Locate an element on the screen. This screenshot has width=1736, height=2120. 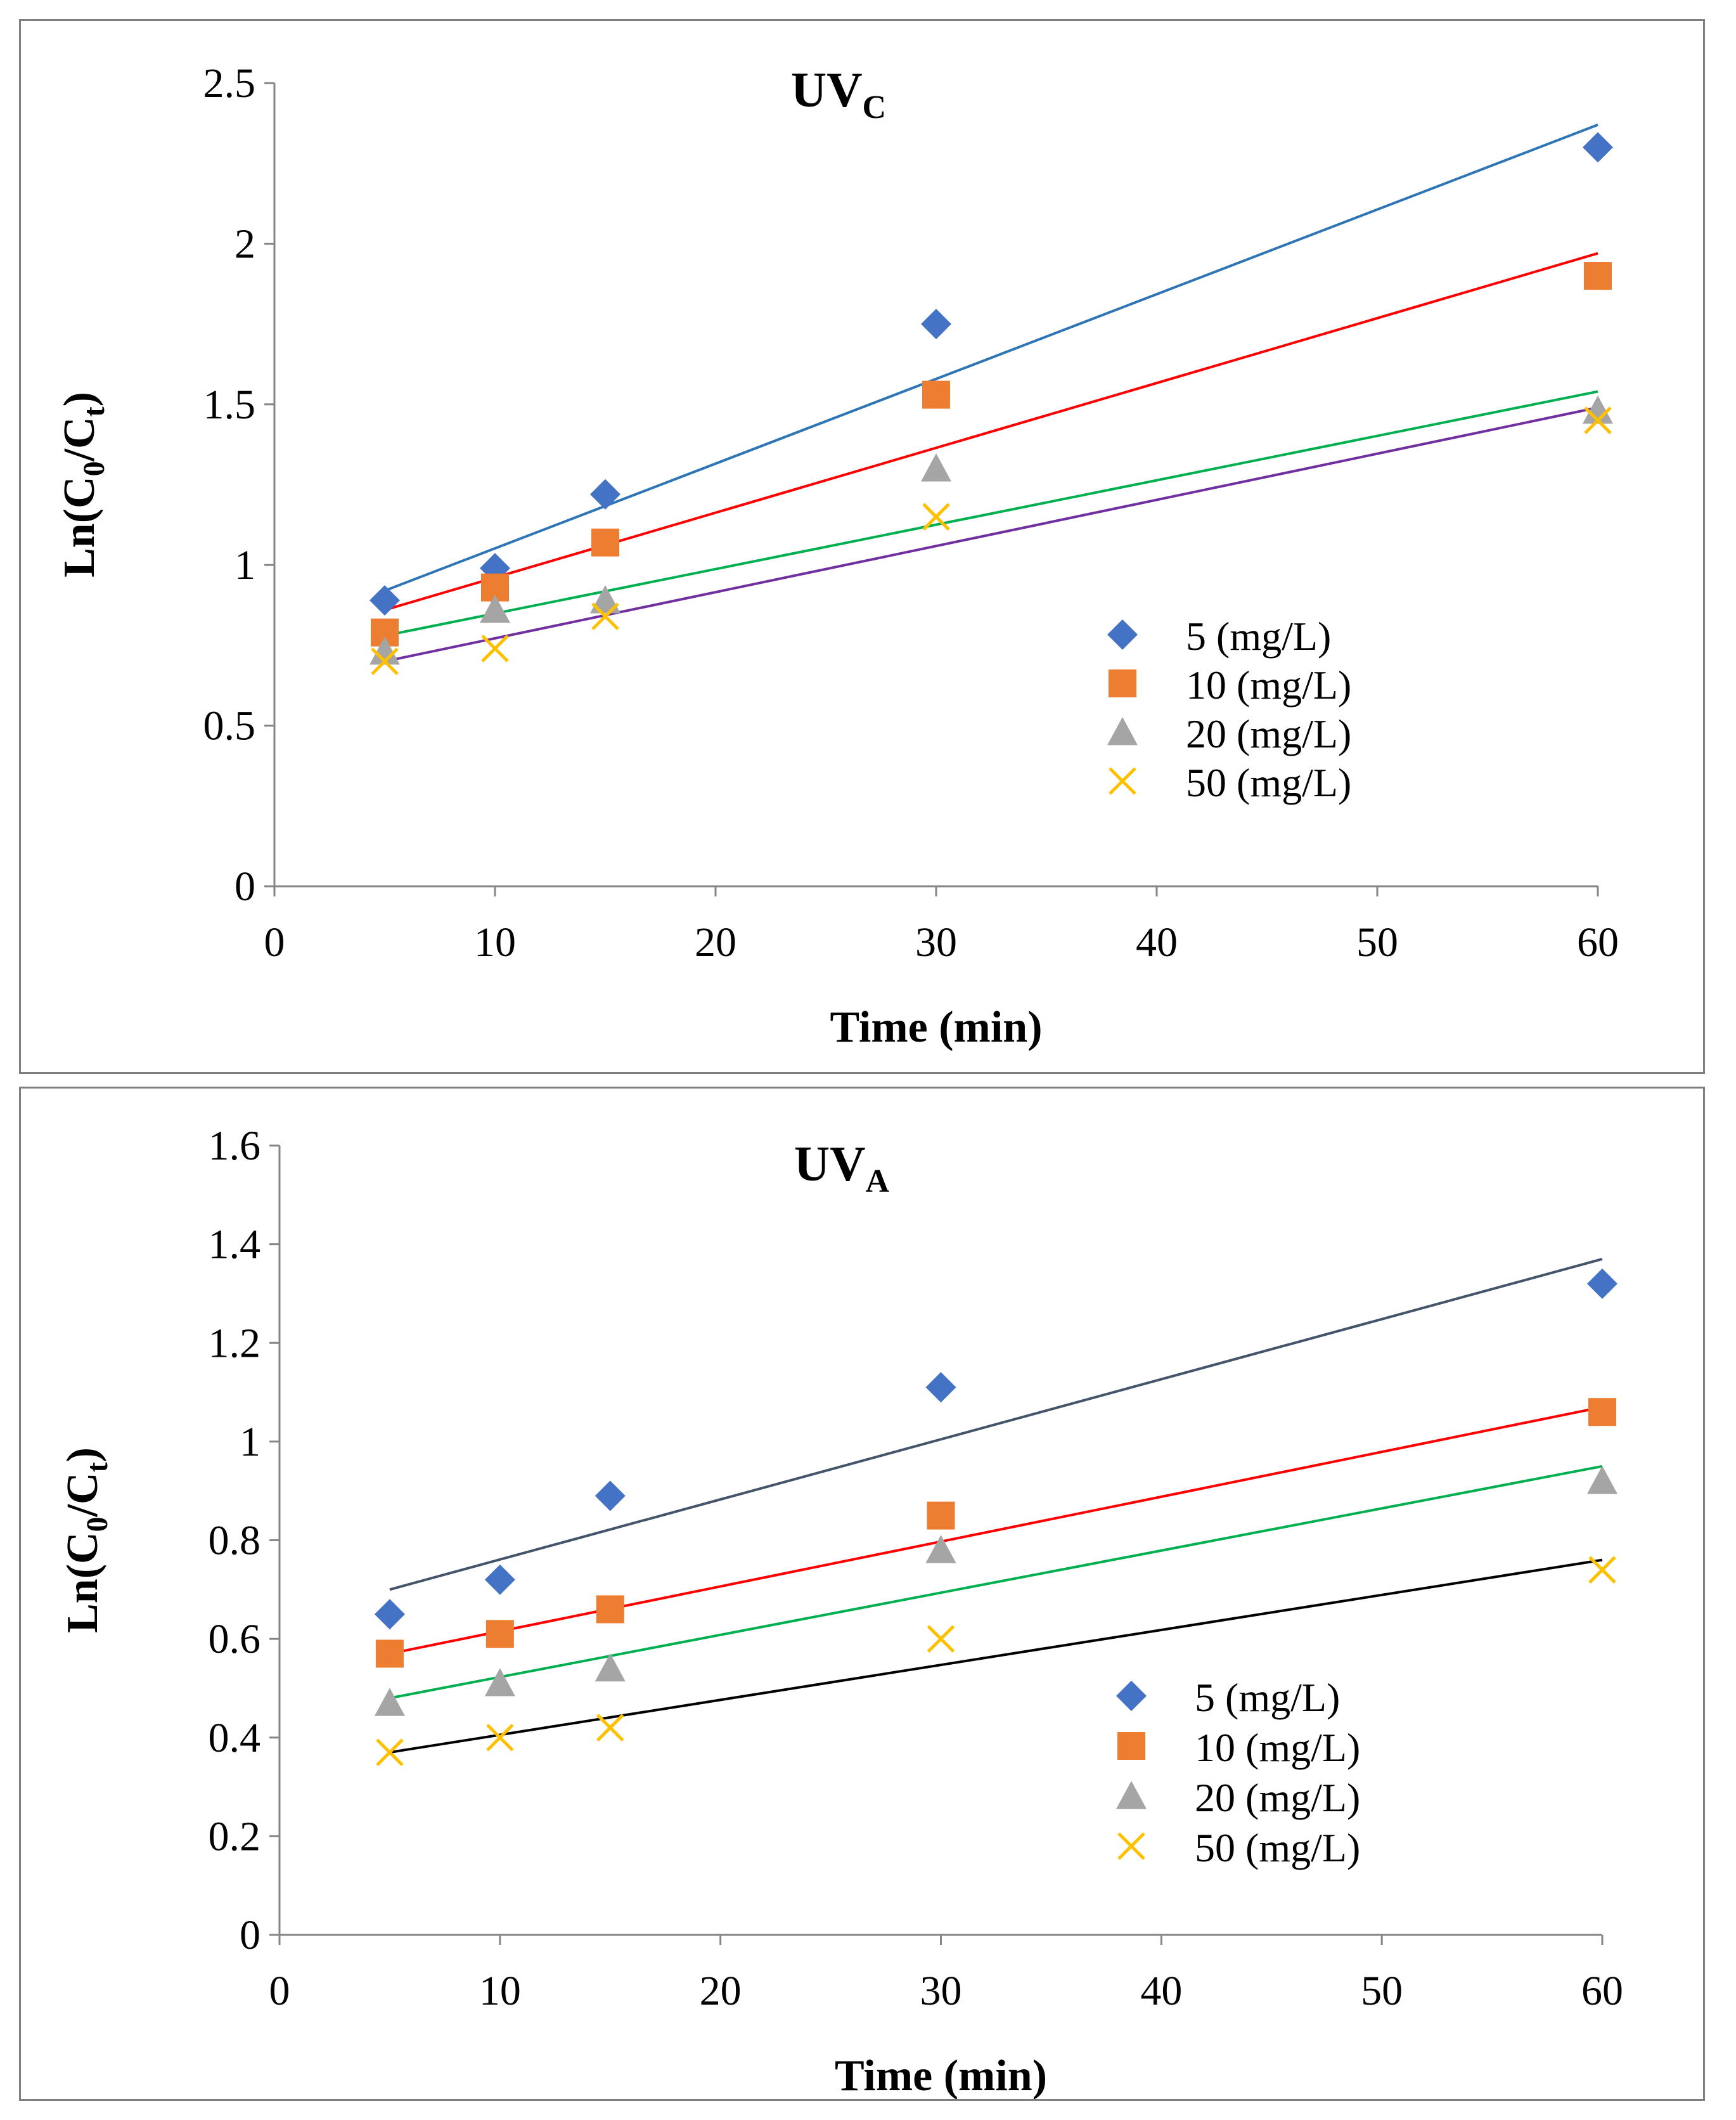
y-tick-label: 2 is located at coordinates (245, 244).